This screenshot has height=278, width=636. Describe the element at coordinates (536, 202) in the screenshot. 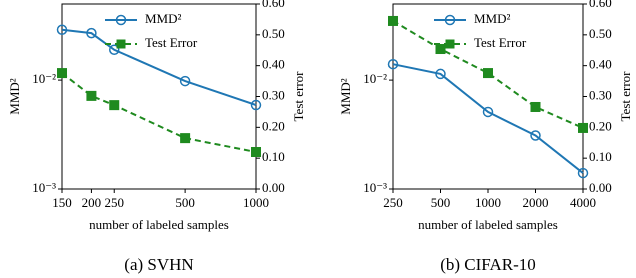

I see `x-tick-label: 2000` at that location.